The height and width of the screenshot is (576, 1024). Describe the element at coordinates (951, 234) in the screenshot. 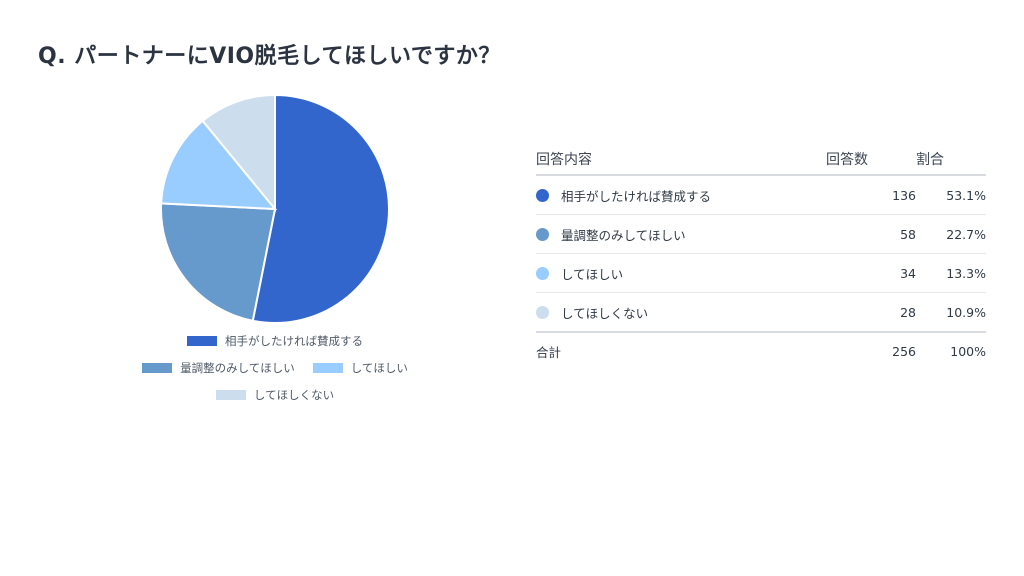

I see `ratio-cell: 22.7%` at that location.